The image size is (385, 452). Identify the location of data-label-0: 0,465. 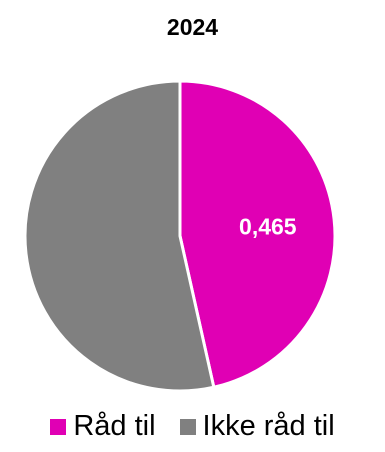
(268, 226).